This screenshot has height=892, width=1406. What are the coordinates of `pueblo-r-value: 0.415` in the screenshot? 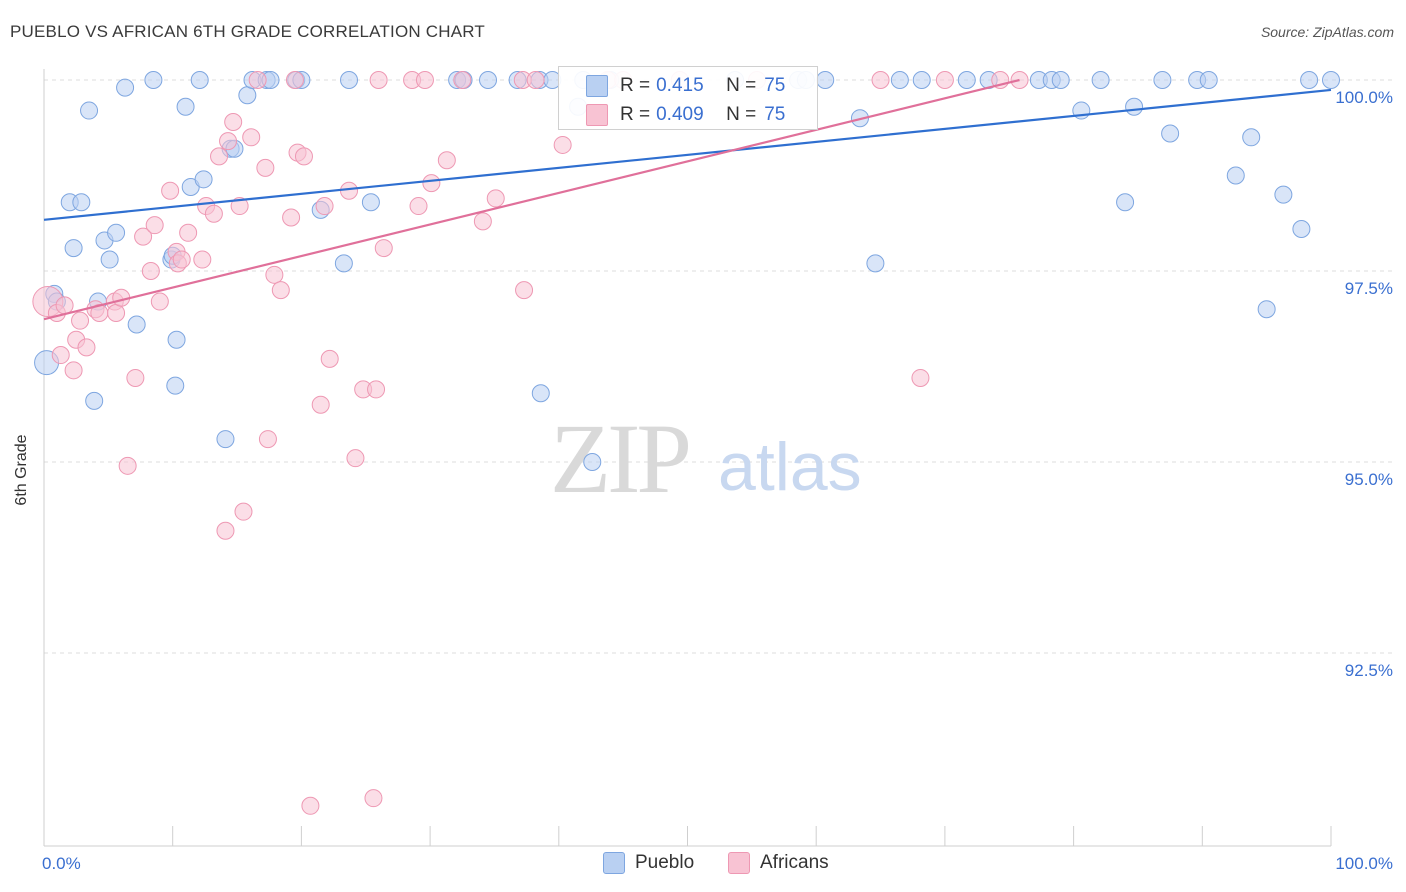 It's located at (680, 85).